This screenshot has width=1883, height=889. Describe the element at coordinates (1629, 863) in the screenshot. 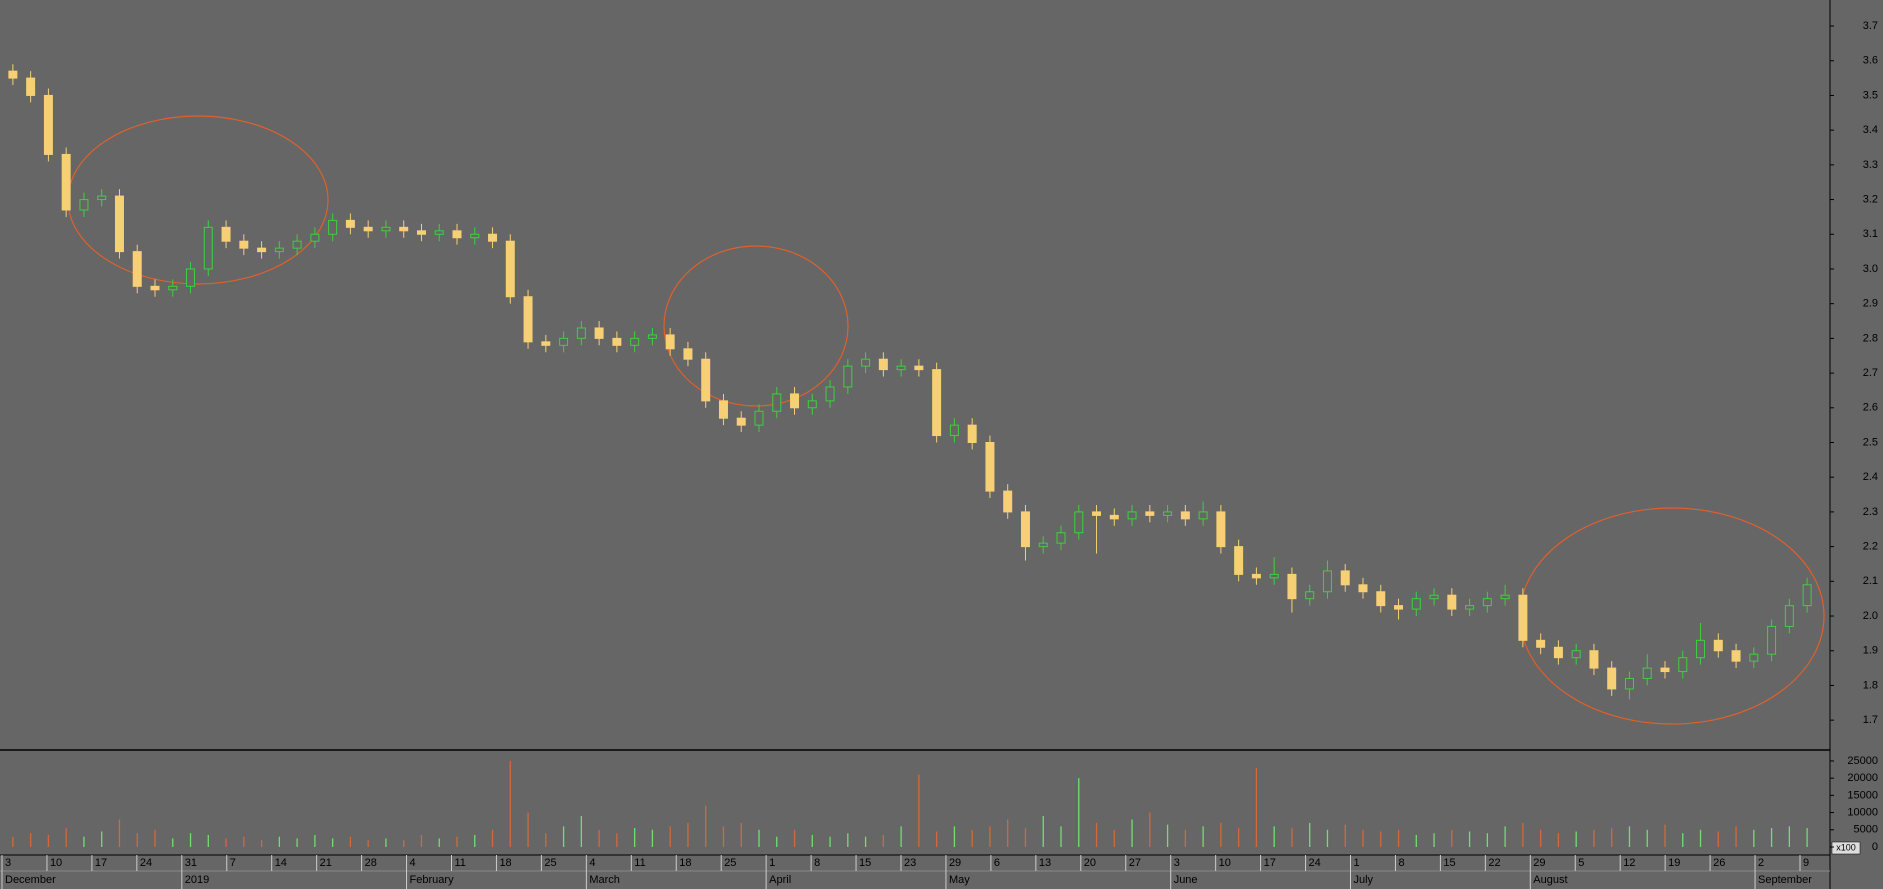

I see `x-tick-label: 12` at that location.